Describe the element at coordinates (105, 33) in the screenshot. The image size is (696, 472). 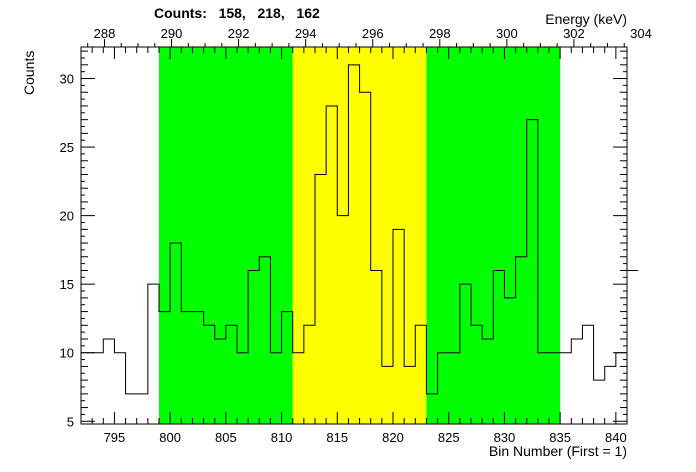
I see `energy-tick-label: 288` at that location.